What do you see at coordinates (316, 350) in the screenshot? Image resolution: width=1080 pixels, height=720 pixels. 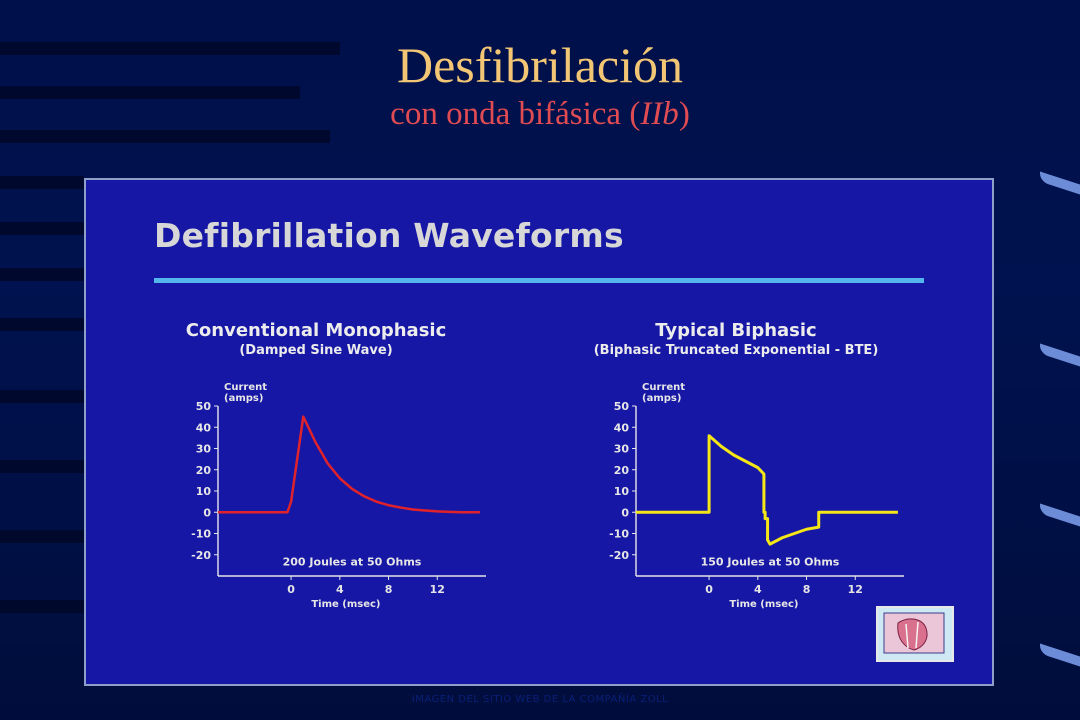 I see `mono-subtitle: (Damped Sine Wave)` at bounding box center [316, 350].